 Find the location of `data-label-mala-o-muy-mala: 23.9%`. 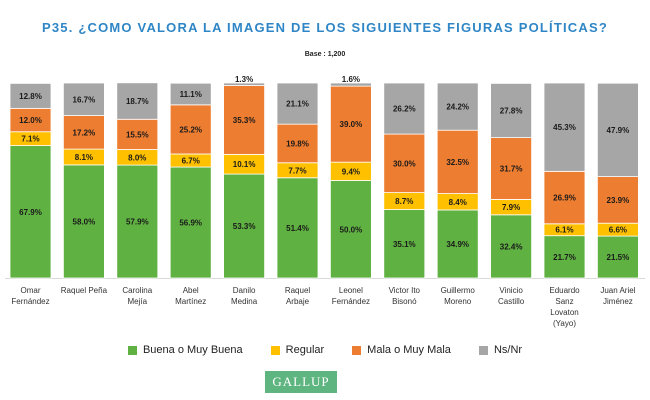

data-label-mala-o-muy-mala: 23.9% is located at coordinates (618, 200).